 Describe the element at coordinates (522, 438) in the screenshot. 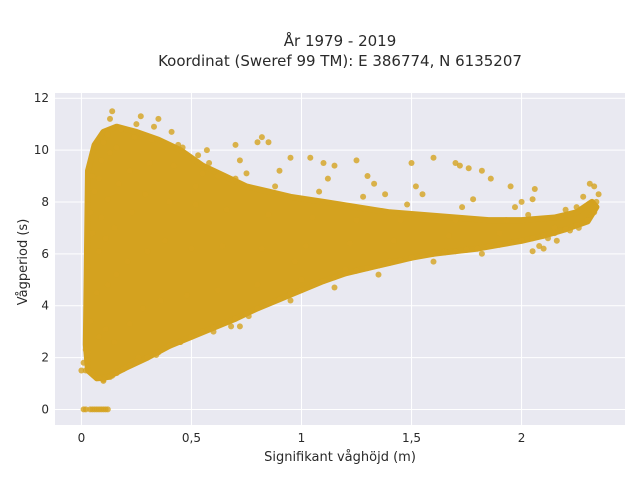

I see `x-tick-label: 2` at that location.